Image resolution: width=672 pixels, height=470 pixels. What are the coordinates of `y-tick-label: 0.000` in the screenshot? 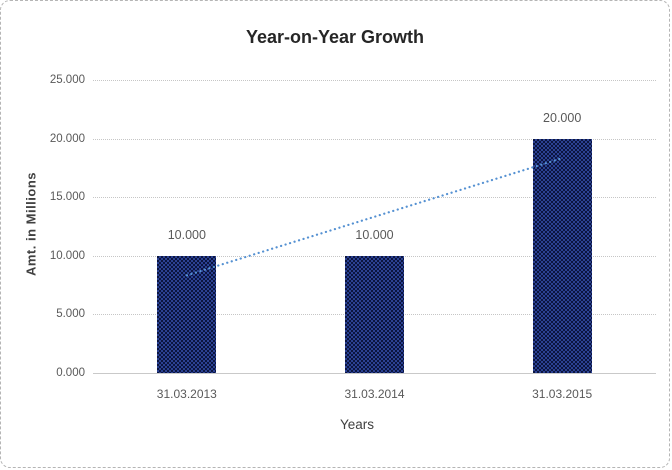 It's located at (70, 373).